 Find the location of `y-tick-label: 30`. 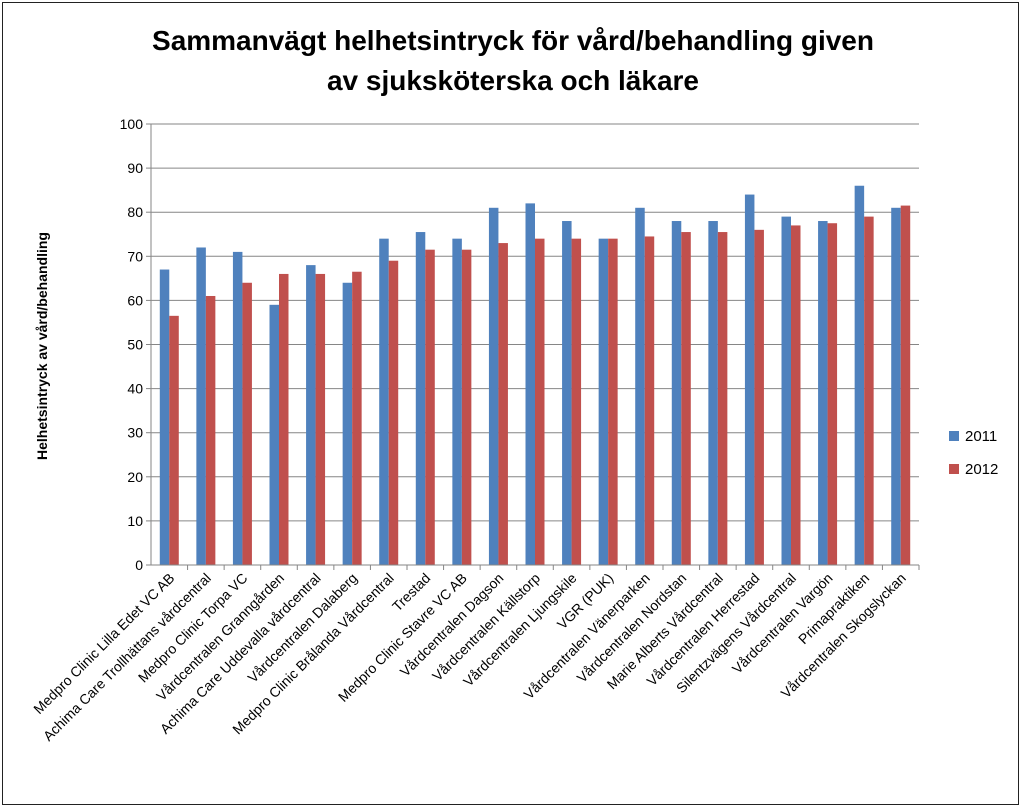

y-tick-label: 30 is located at coordinates (135, 433).